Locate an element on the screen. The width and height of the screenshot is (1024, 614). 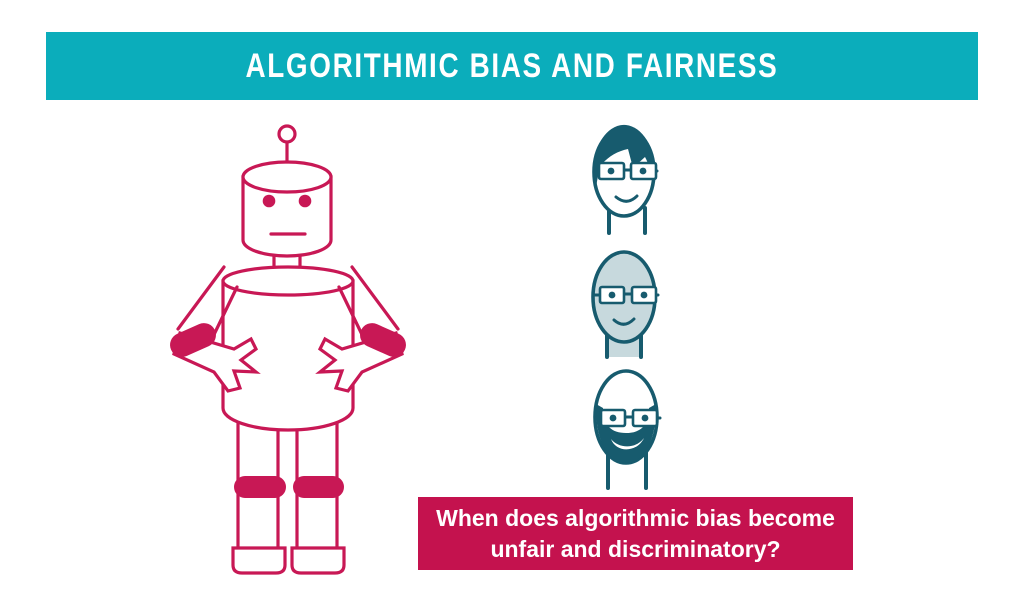
page-title: ALGORITHMIC BIAS AND FAIRNESS is located at coordinates (512, 65).